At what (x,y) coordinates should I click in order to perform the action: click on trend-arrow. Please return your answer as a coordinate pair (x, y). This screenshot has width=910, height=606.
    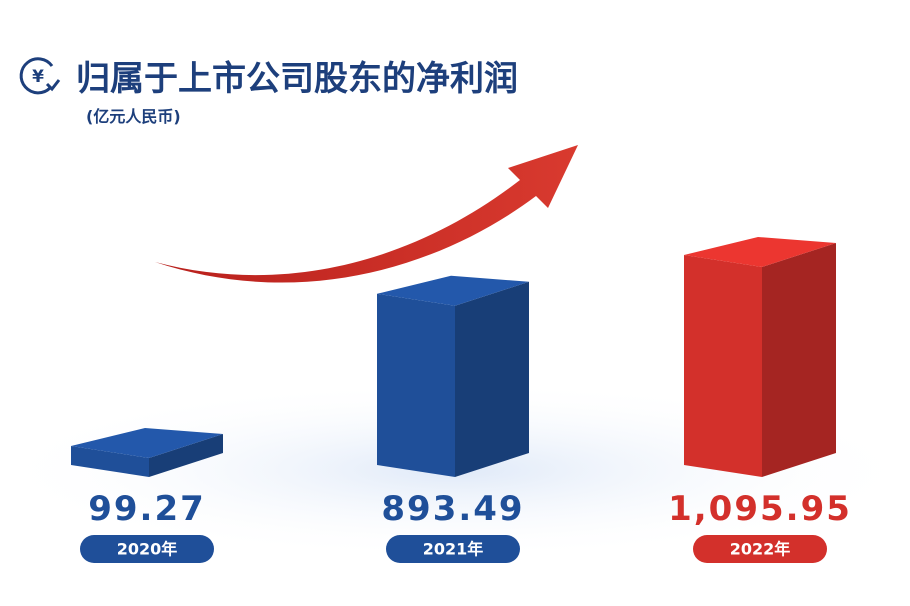
    Looking at the image, I should click on (366, 214).